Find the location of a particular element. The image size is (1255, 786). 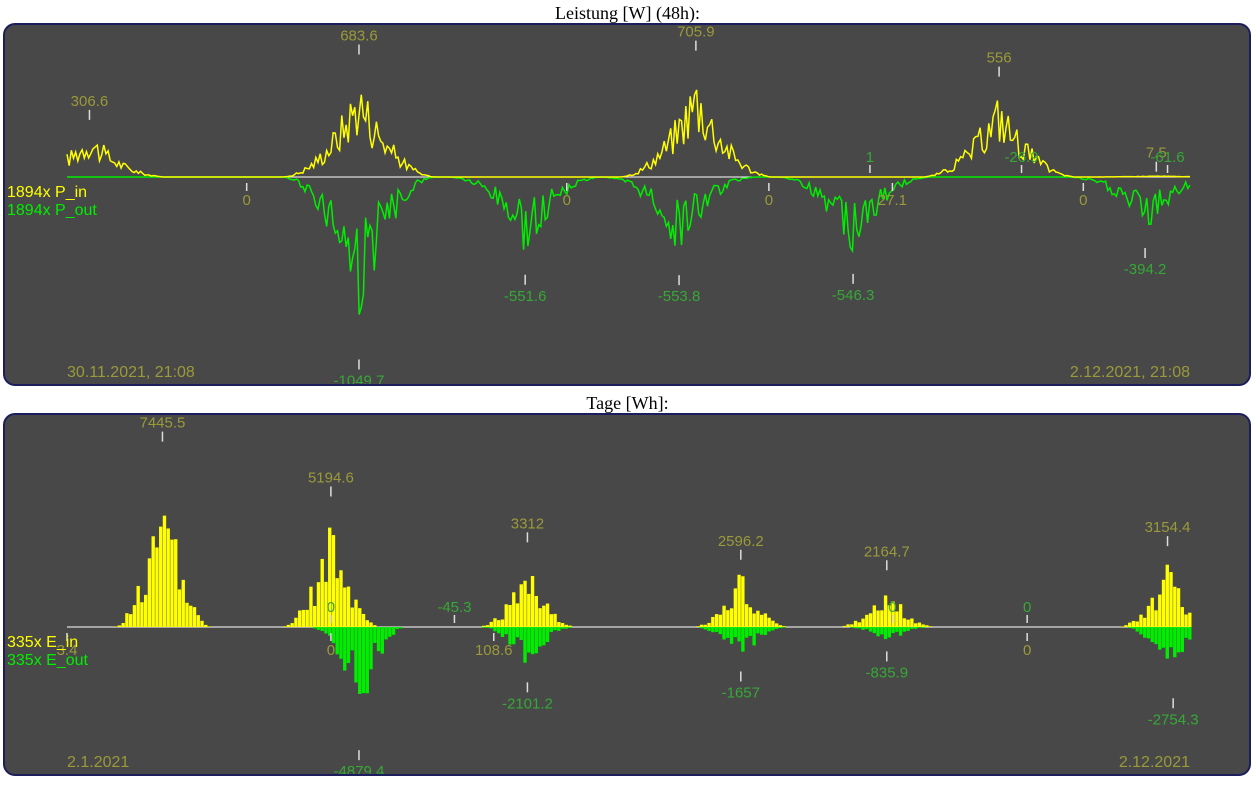

peak-label-out: -551.6 is located at coordinates (525, 296).